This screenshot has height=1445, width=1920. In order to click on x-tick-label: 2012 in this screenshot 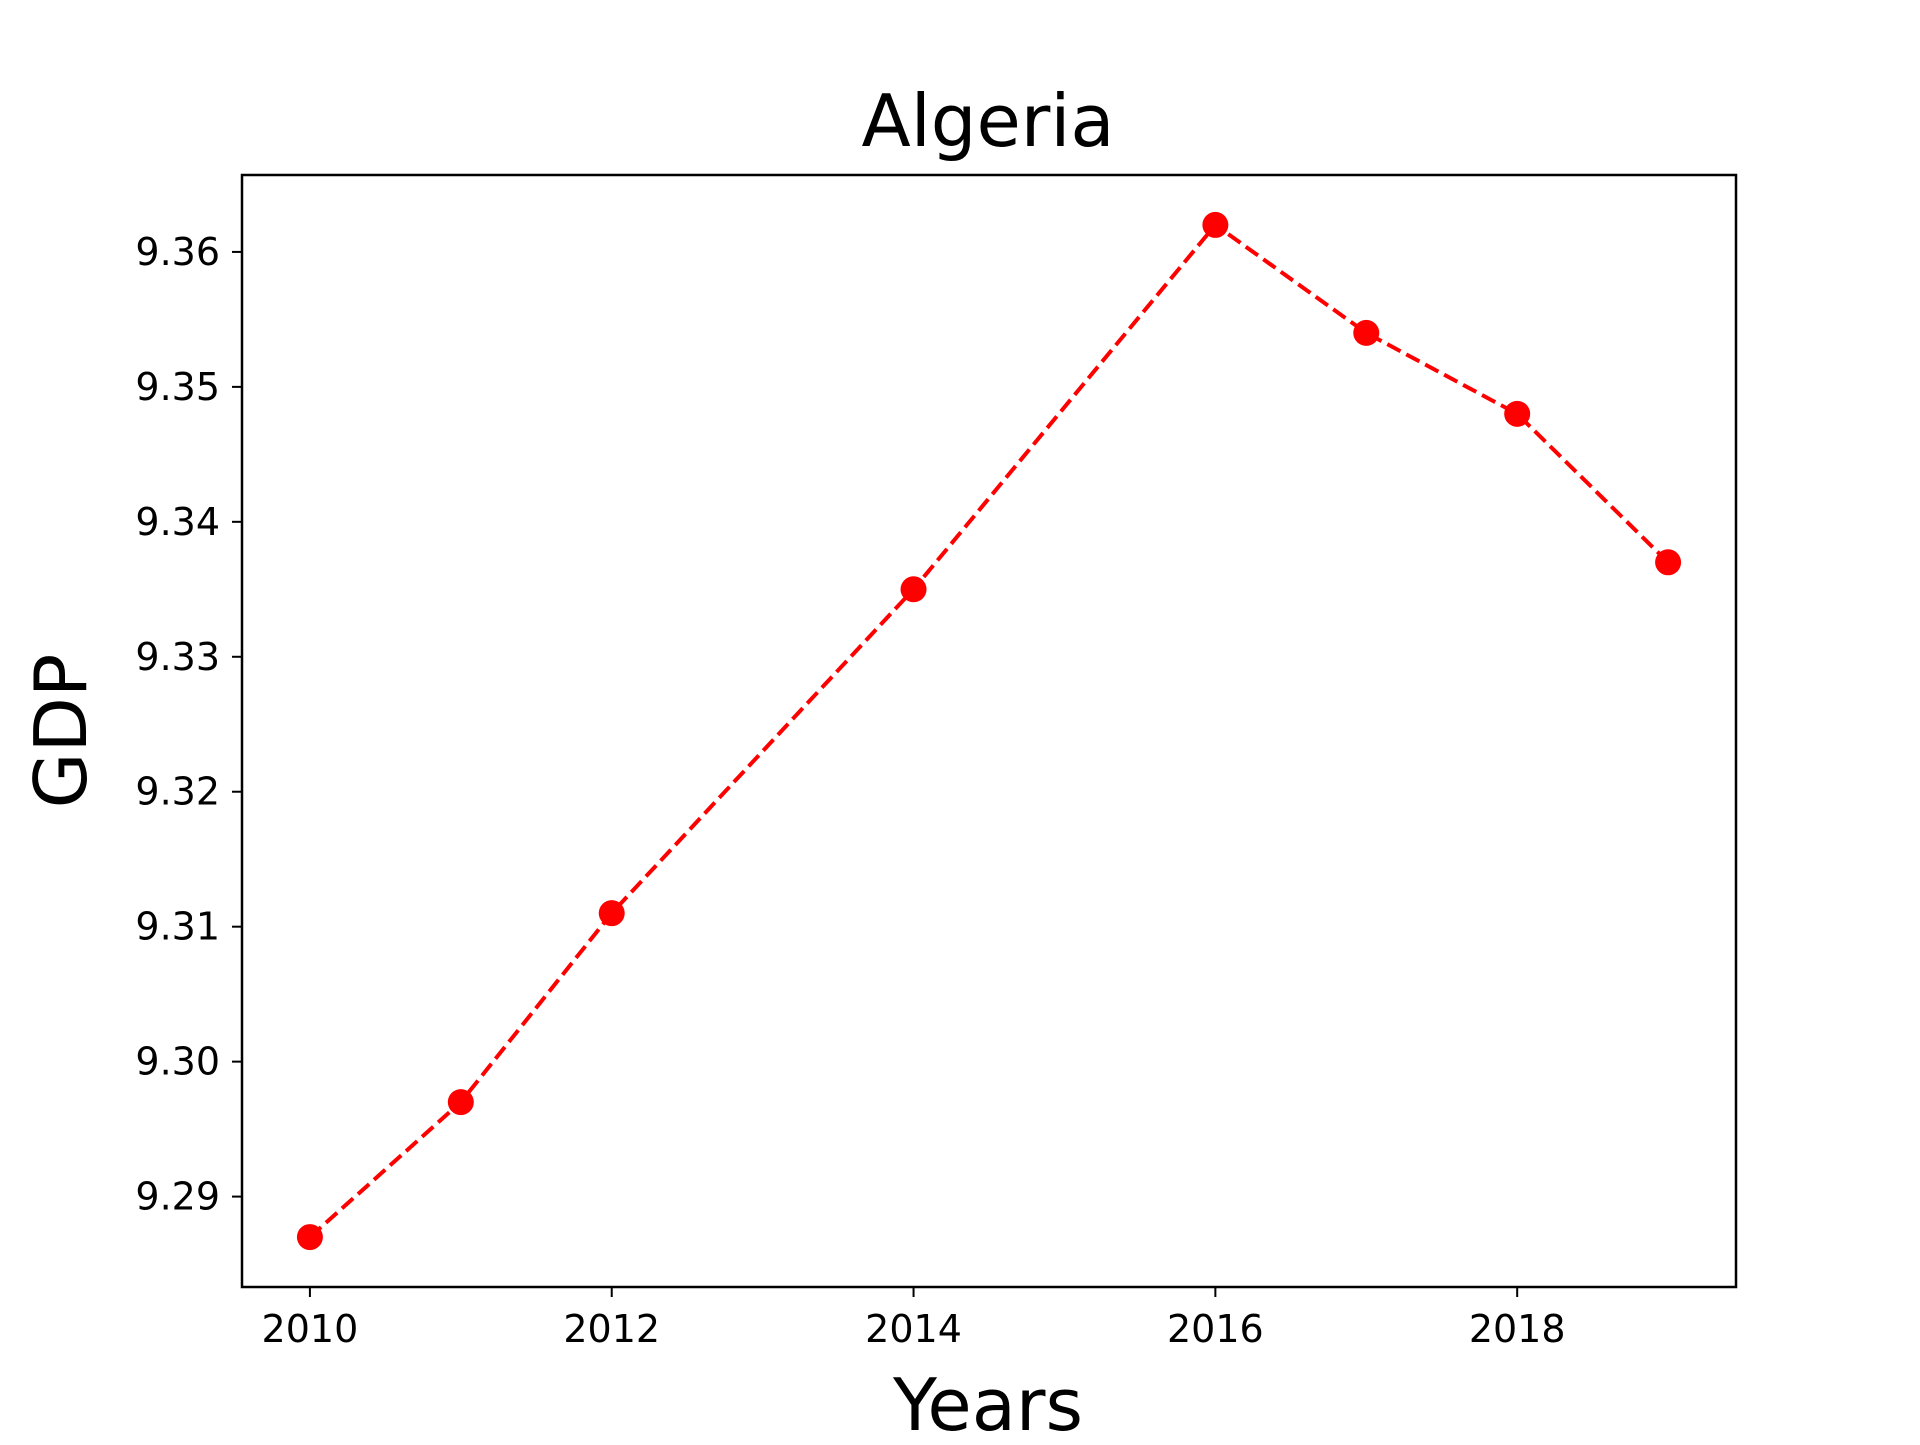, I will do `click(611, 1329)`.